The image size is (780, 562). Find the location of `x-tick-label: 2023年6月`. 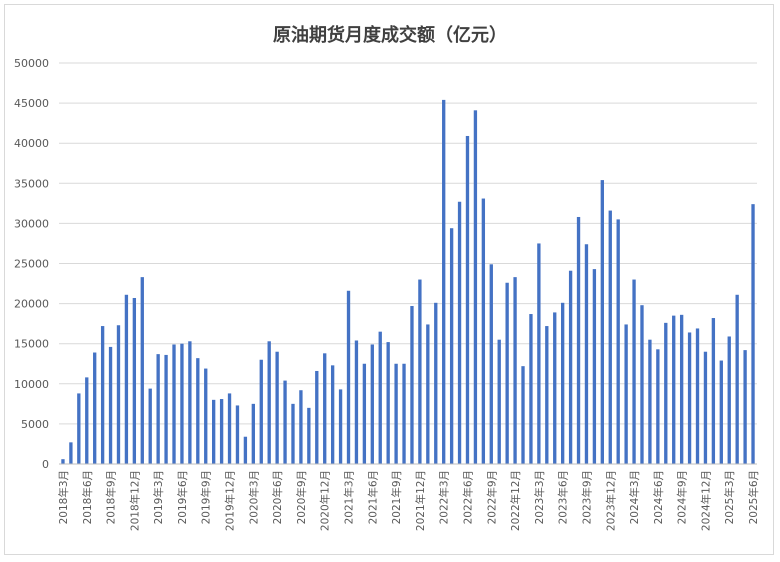

x-tick-label: 2023年6月 is located at coordinates (563, 497).